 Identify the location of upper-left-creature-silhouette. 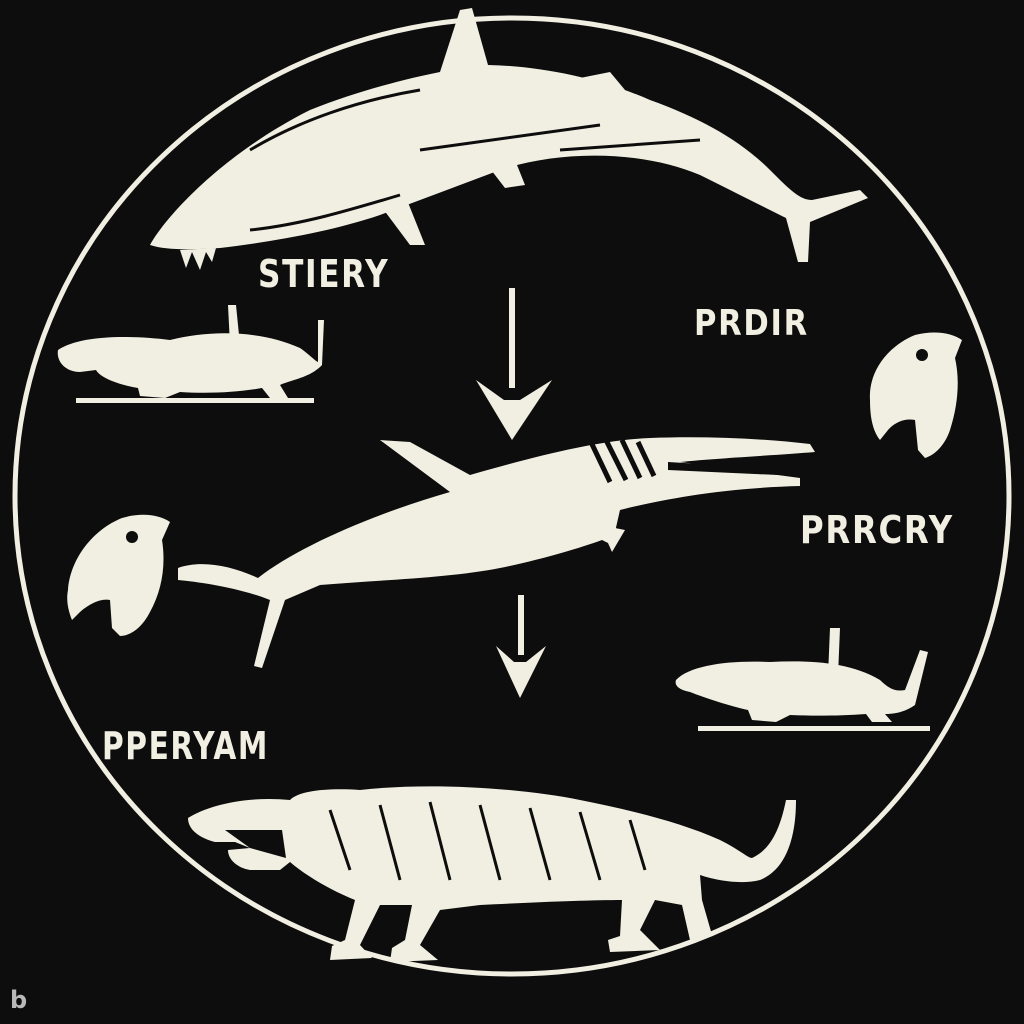
(190, 354).